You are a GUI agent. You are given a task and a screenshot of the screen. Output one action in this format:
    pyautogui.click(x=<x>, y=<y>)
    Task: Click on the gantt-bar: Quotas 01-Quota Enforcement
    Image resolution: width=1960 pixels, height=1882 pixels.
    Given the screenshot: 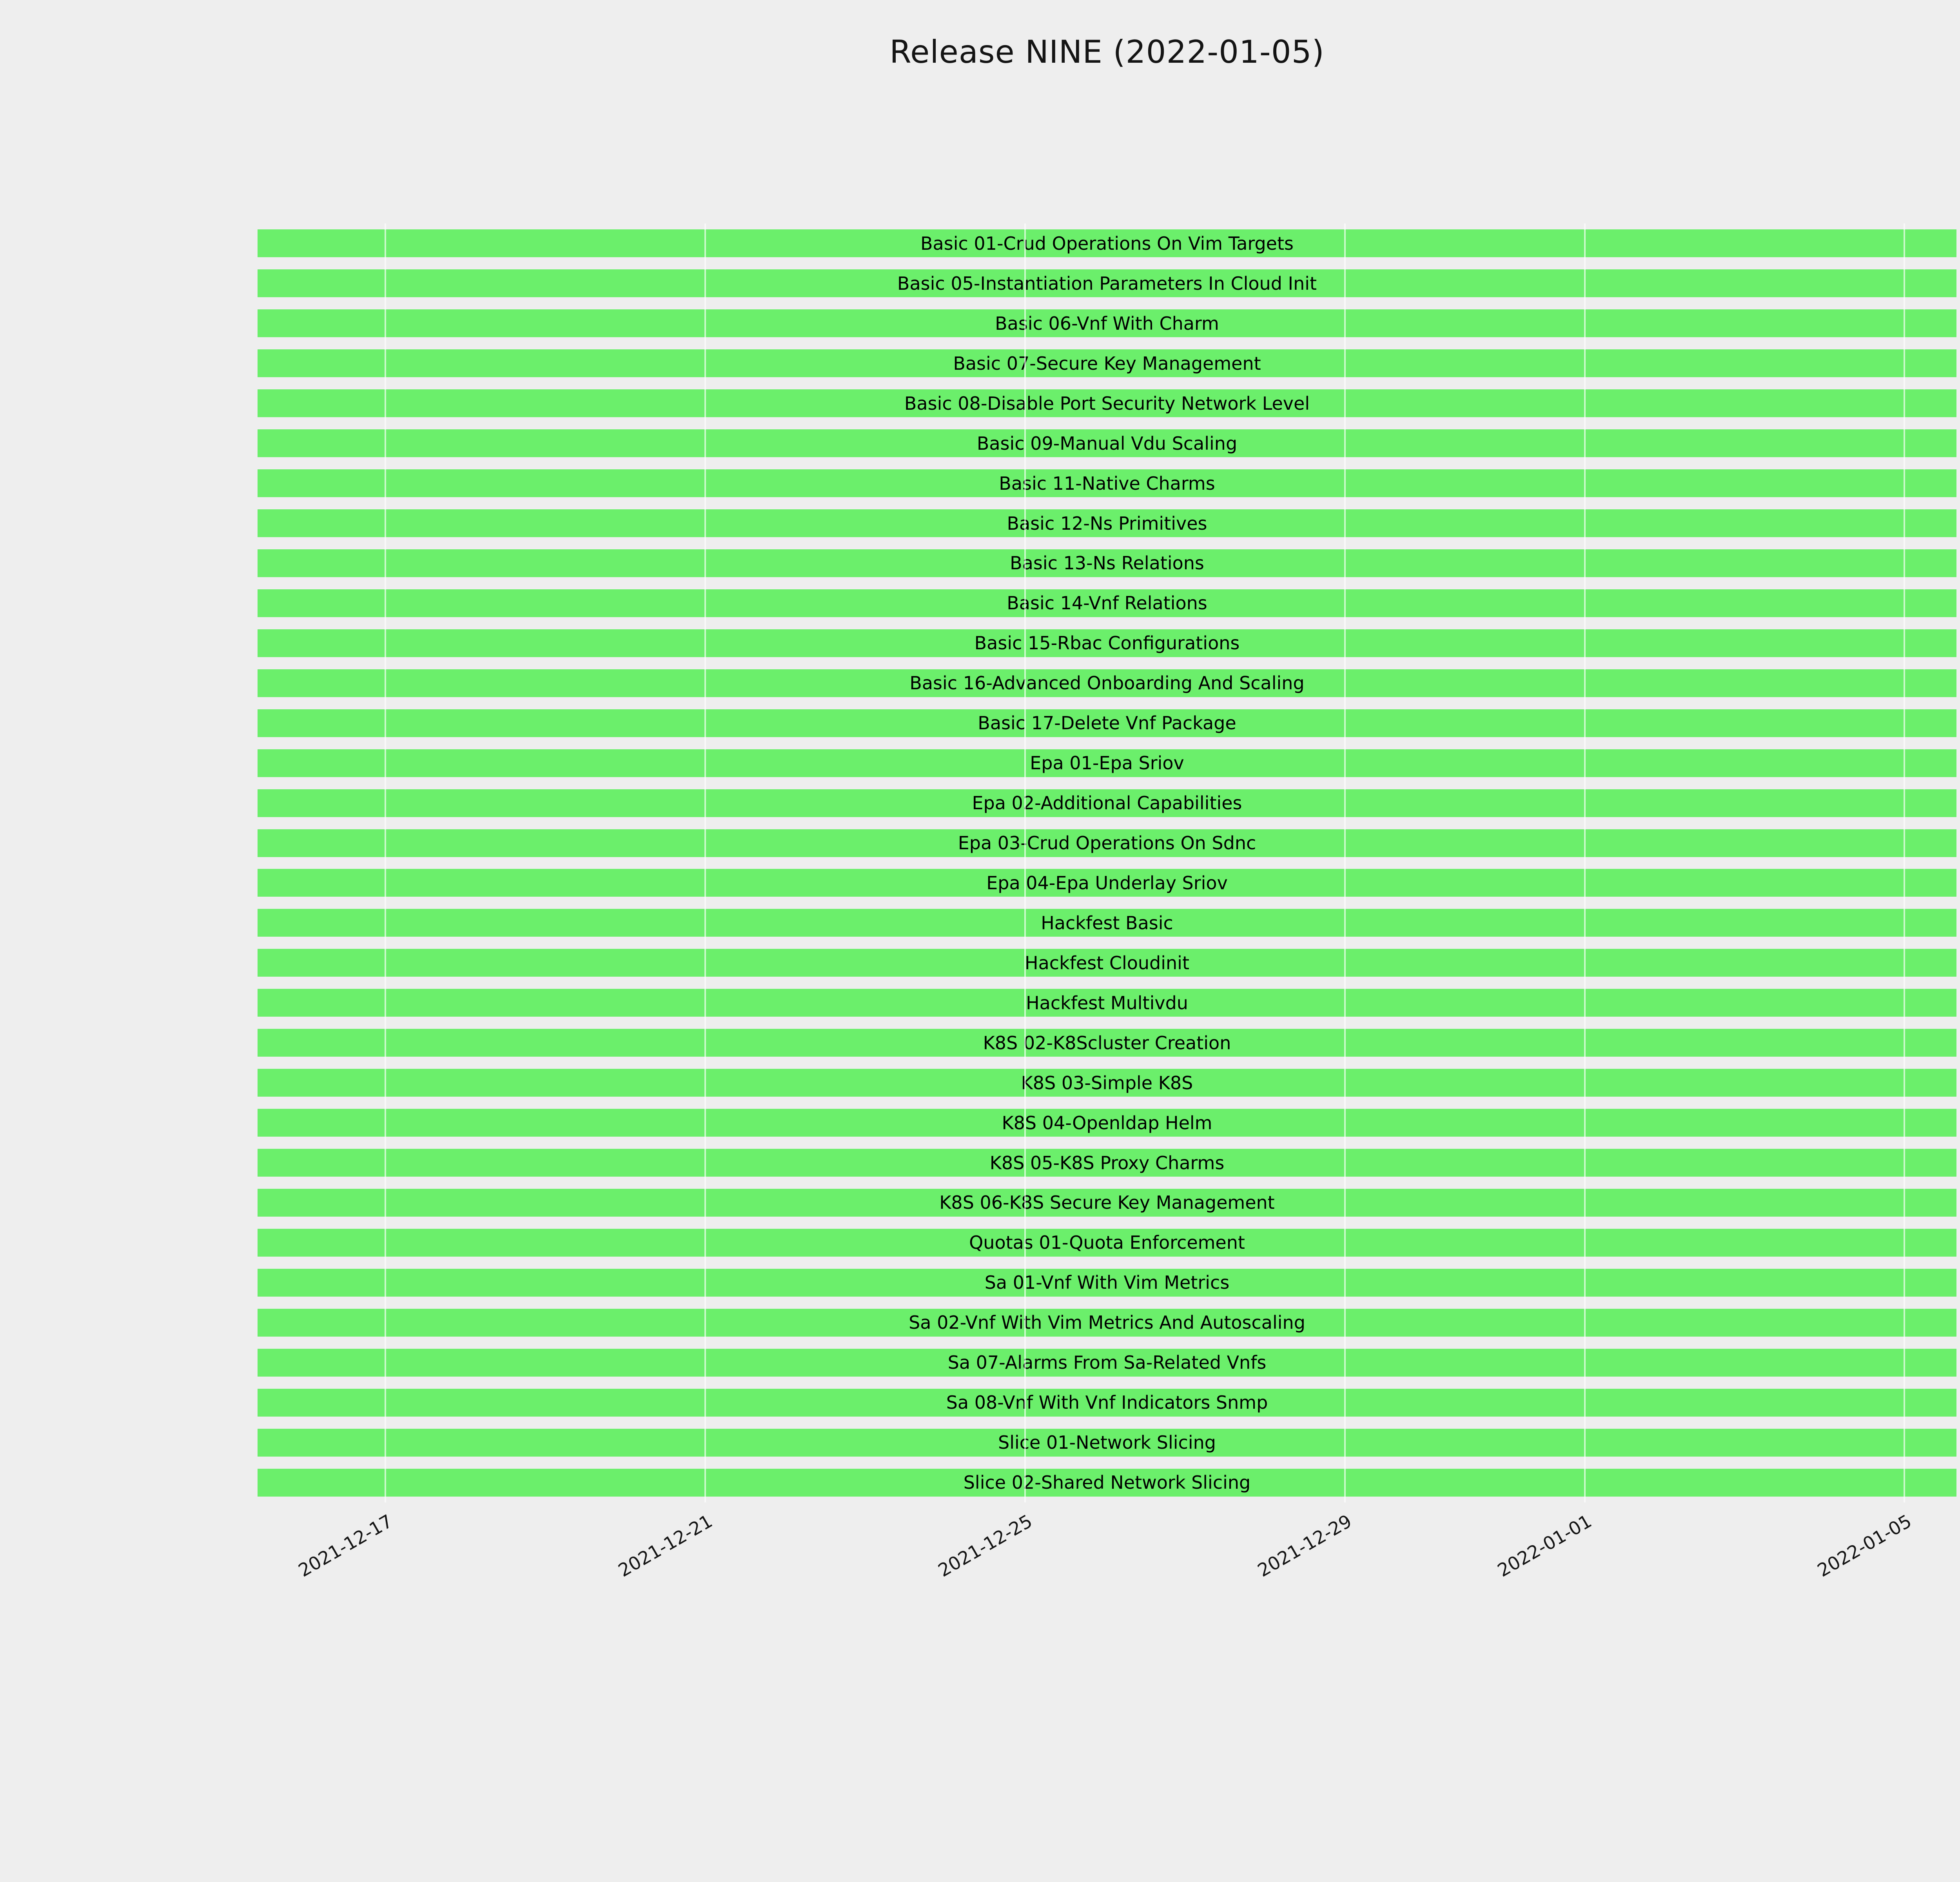 What is the action you would take?
    pyautogui.click(x=1107, y=1242)
    